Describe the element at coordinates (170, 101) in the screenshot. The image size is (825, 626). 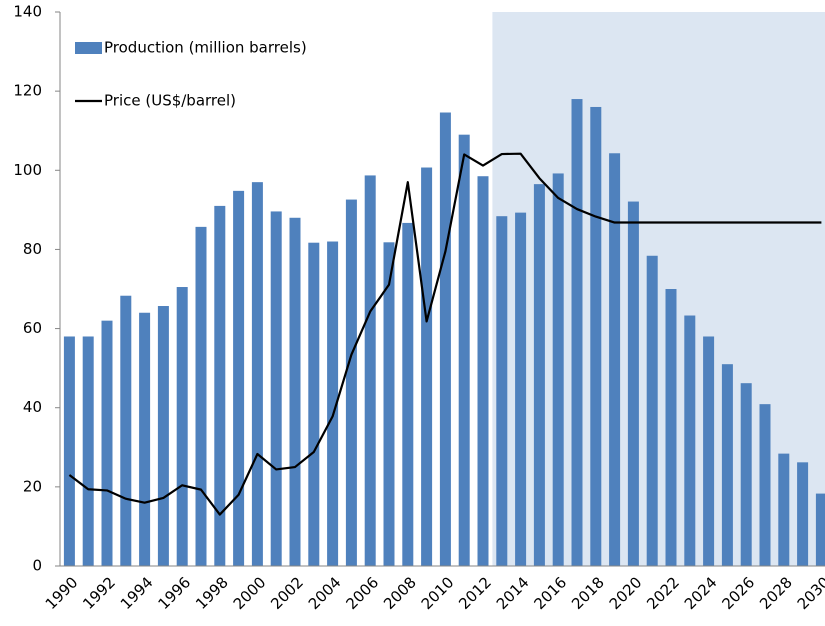
I see `legend-label: Price (US$/barrel)` at that location.